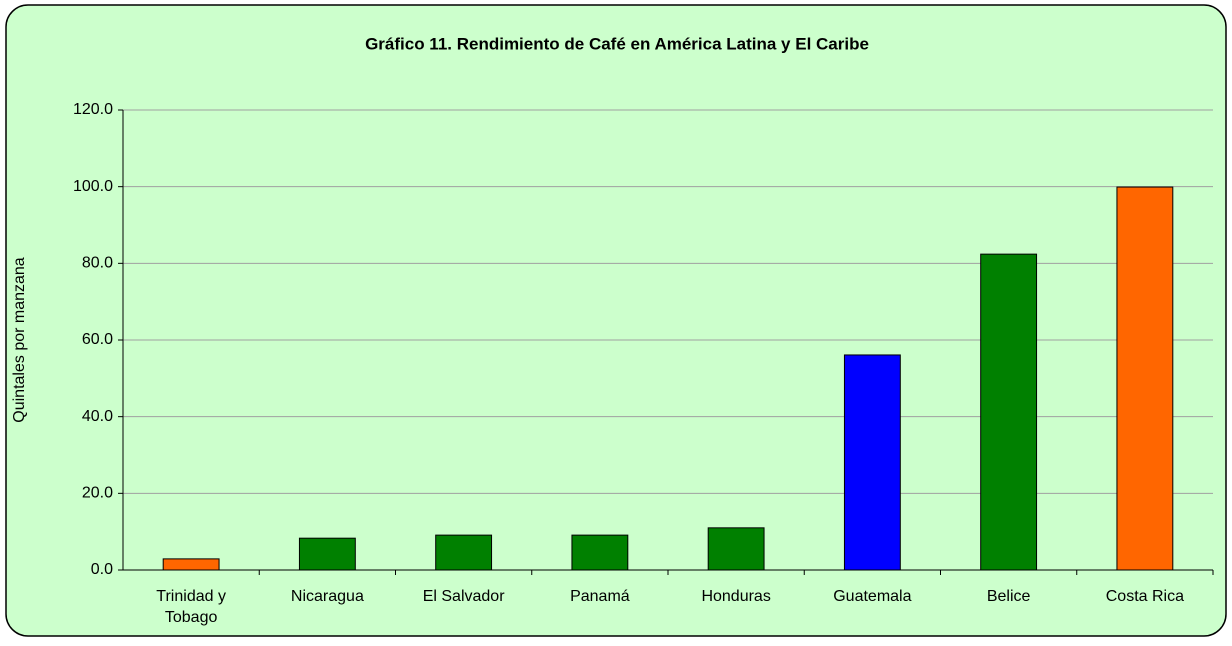 This screenshot has width=1232, height=646. I want to click on y-axis-label: Quintales por manzana, so click(19, 340).